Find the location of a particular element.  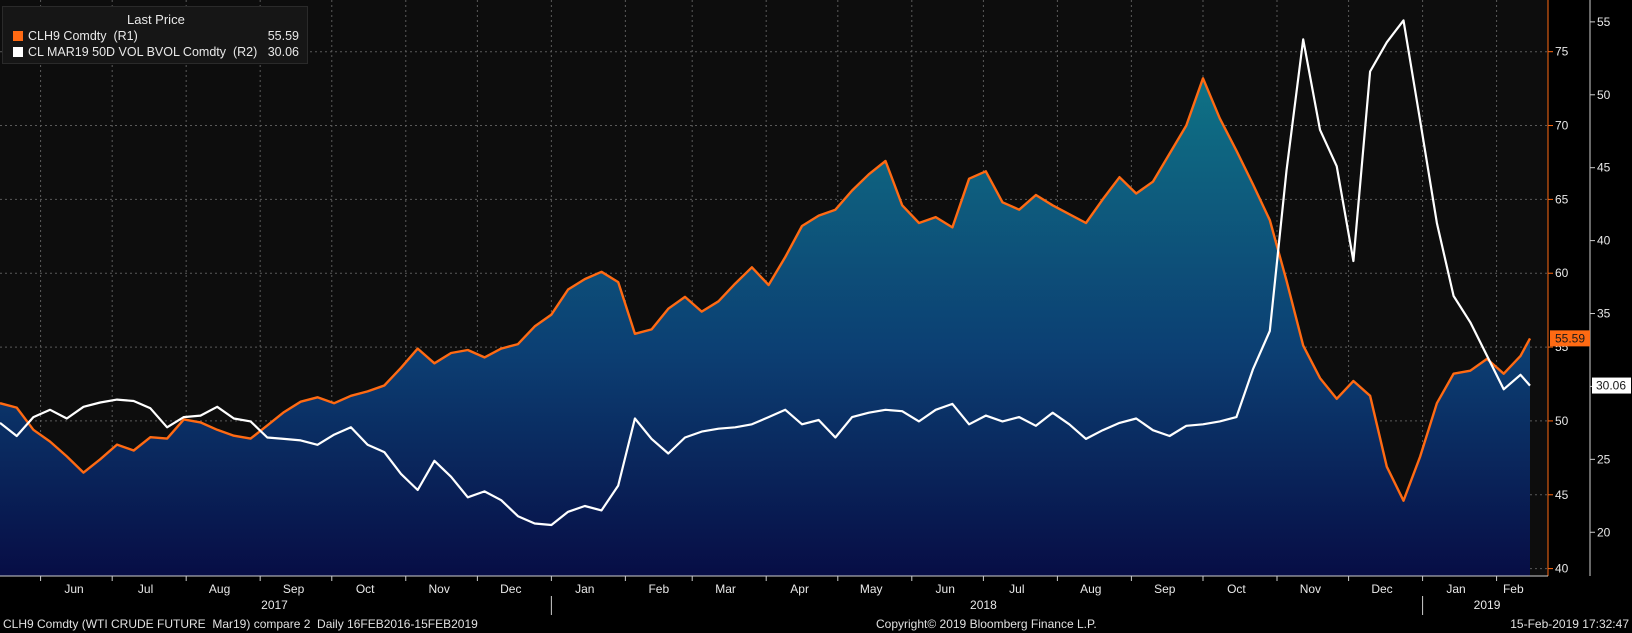

vol-tick-label: 50 is located at coordinates (1604, 95).